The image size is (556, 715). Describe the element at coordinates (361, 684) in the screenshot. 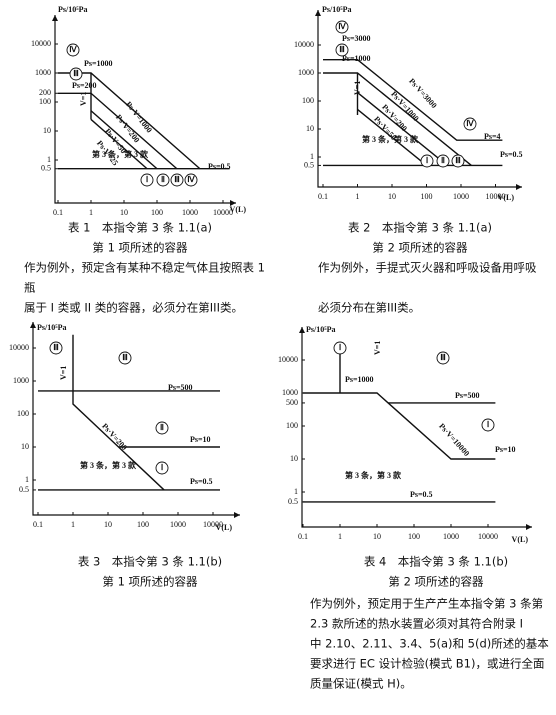

I see `paragraph-line: 质量保证(模式 H)。` at that location.